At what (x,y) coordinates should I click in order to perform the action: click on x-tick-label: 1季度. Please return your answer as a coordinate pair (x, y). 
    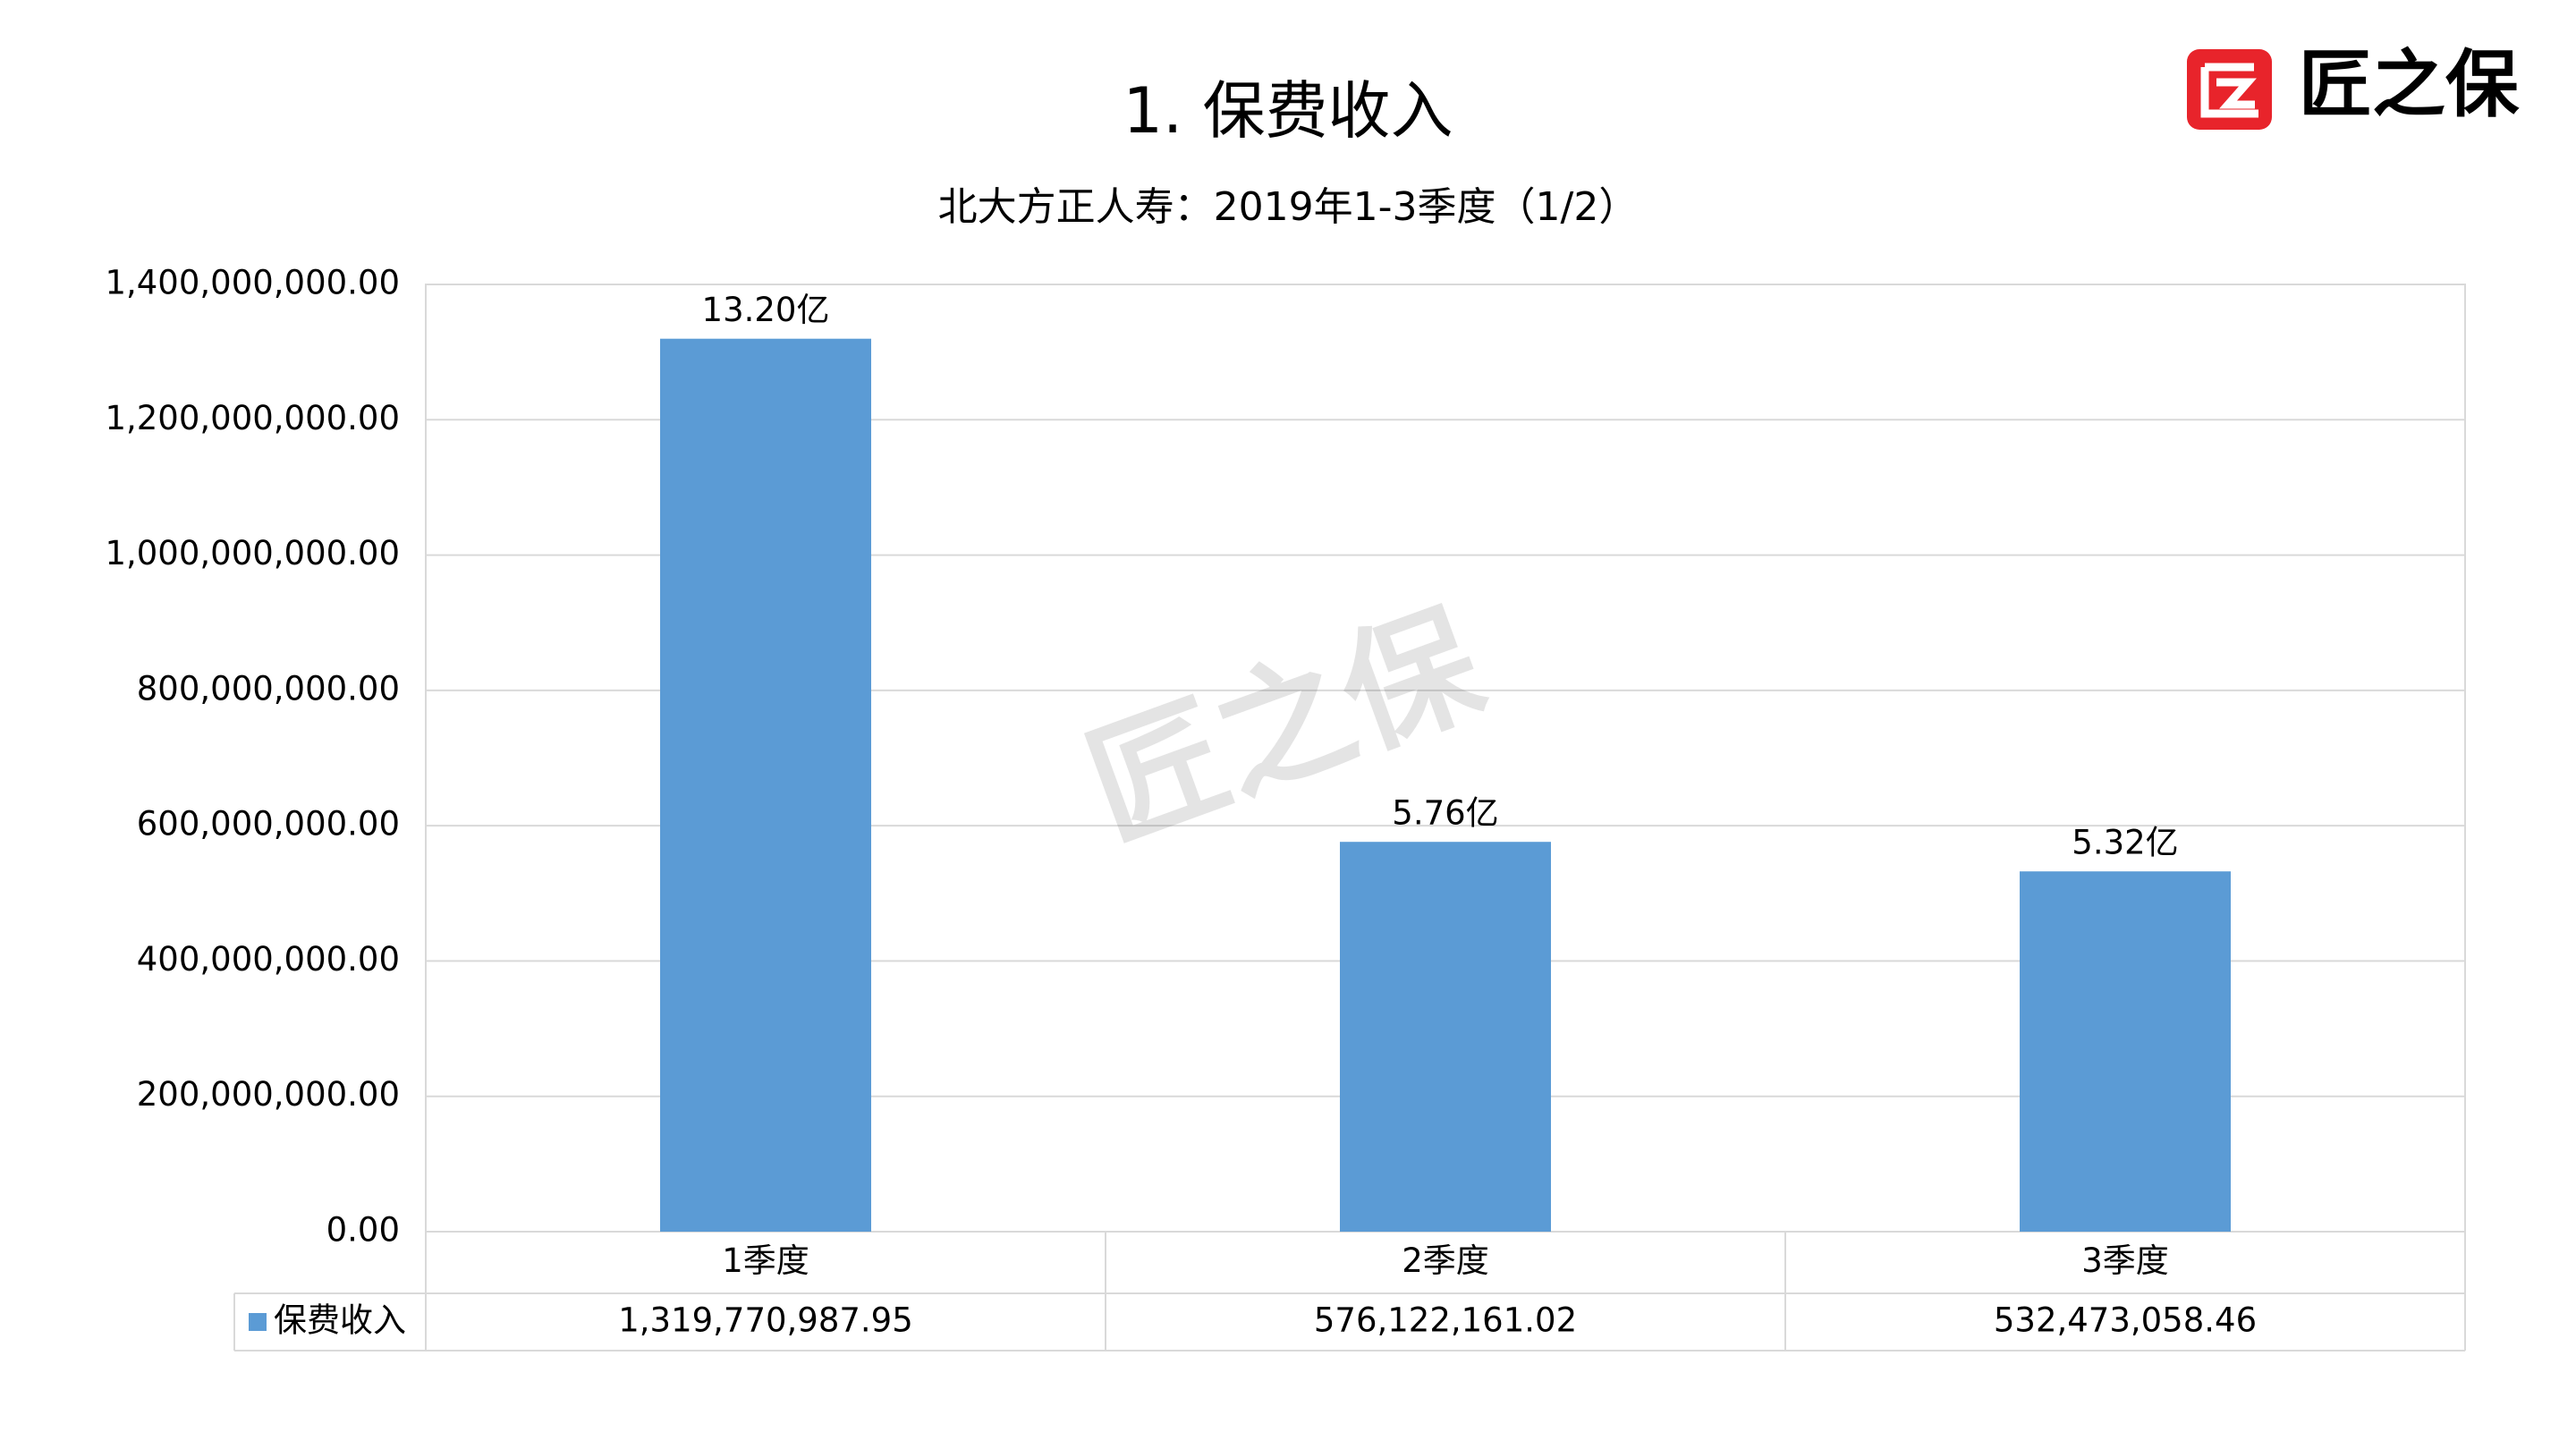
    Looking at the image, I should click on (765, 1260).